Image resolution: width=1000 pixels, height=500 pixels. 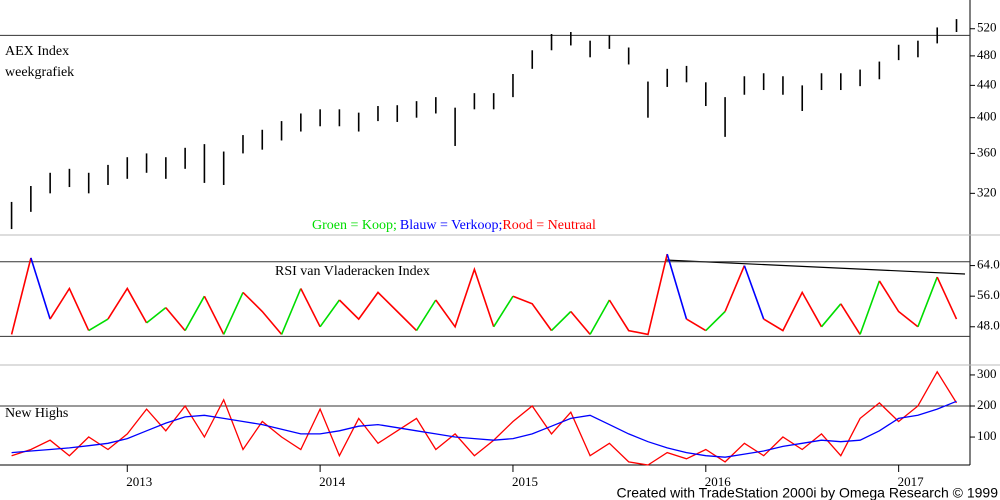 I want to click on legend-part: Groen = Koop;, so click(x=354, y=225).